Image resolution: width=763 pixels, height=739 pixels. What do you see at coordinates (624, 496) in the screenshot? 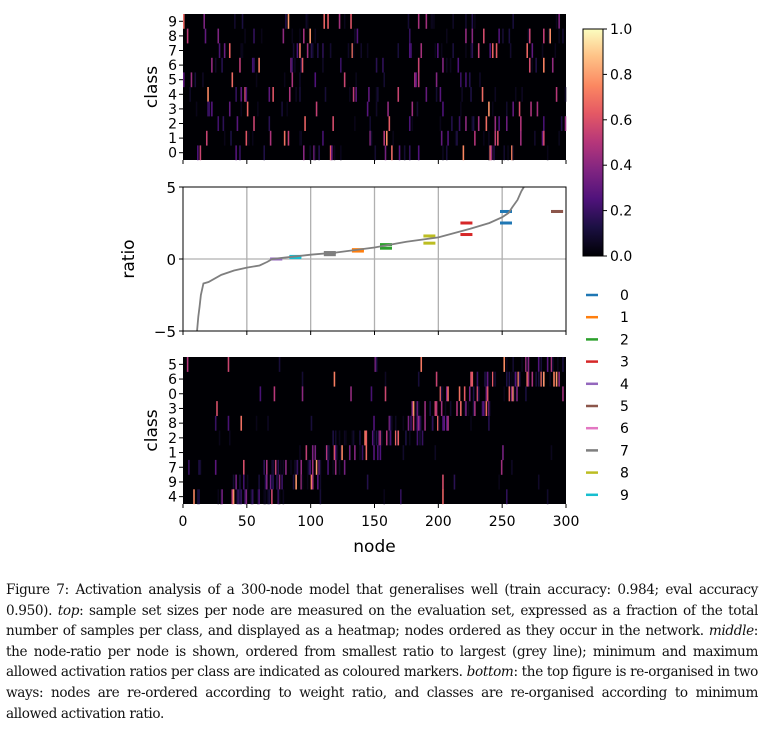
I see `legend-label: 9` at bounding box center [624, 496].